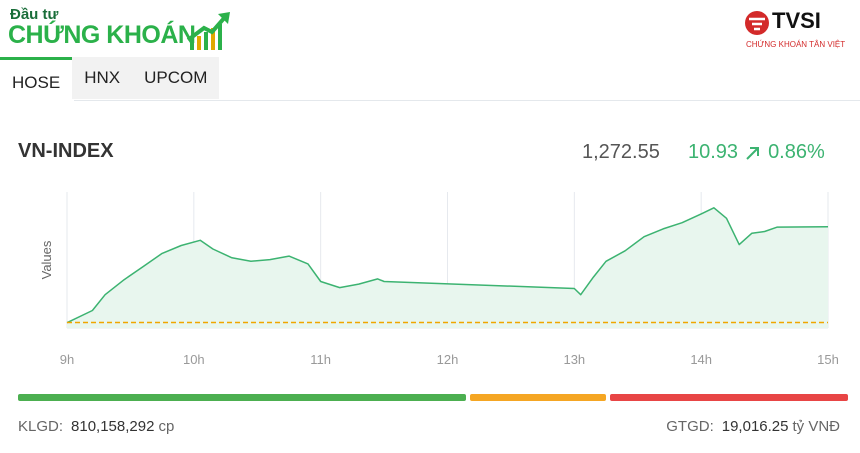 This screenshot has height=453, width=860. Describe the element at coordinates (320, 359) in the screenshot. I see `x-tick-label: 11h` at that location.